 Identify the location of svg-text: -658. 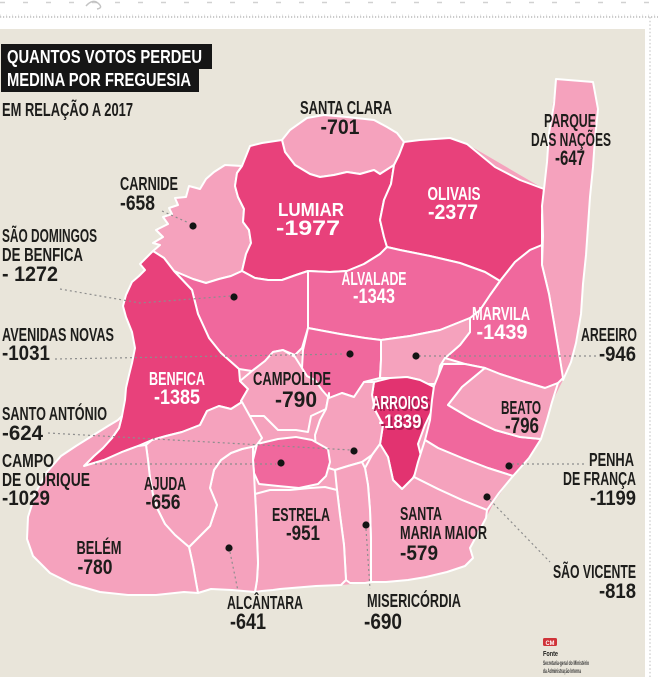
(137, 203).